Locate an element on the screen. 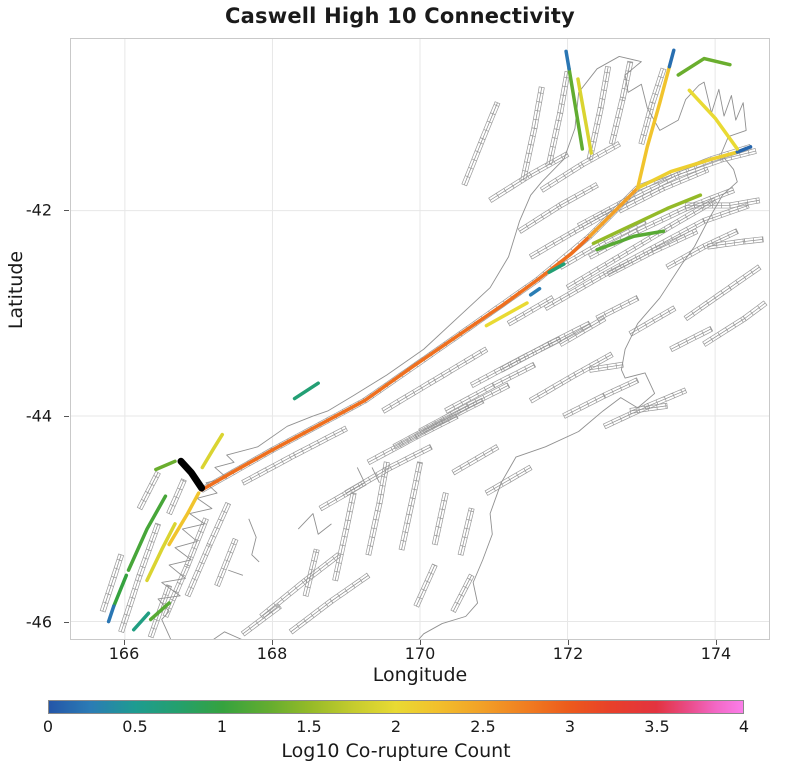 Image resolution: width=800 pixels, height=782 pixels. wairau-section is located at coordinates (687, 170).